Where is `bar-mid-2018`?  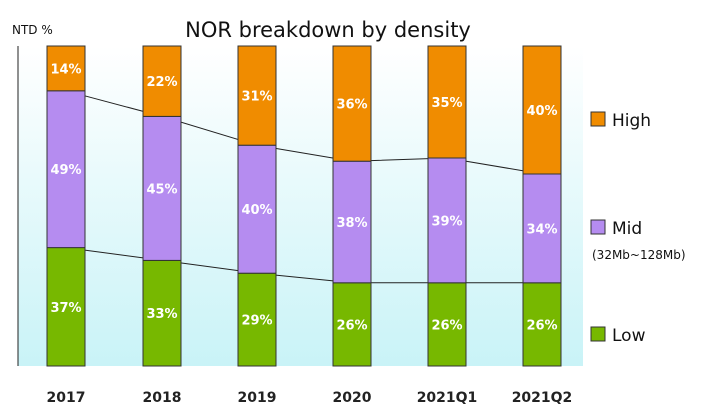
bar-mid-2018 is located at coordinates (162, 188).